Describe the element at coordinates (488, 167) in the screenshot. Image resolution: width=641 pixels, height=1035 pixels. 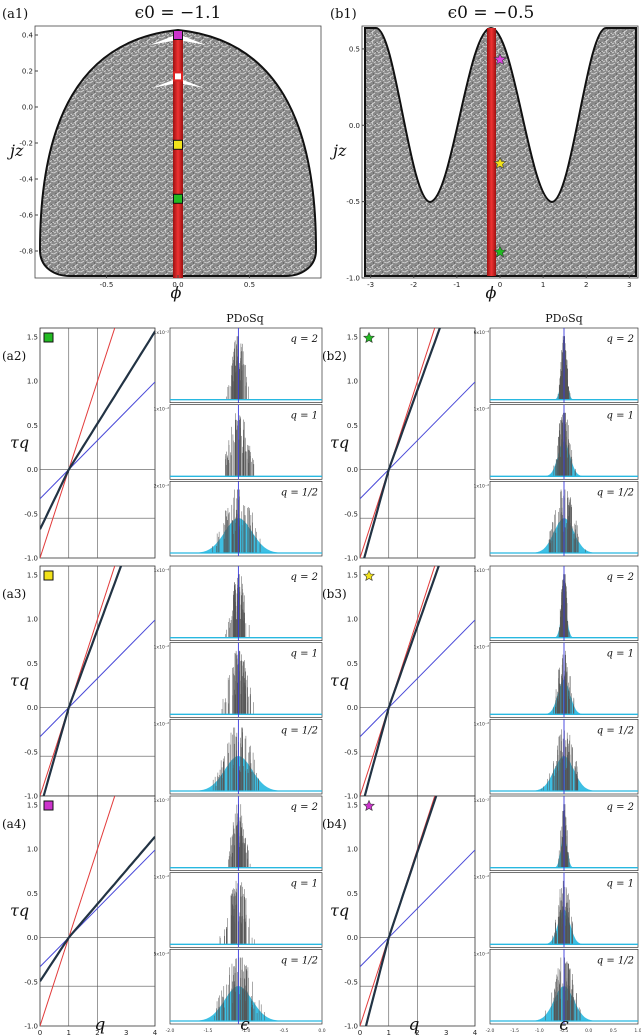
I see `b1-ticks: -3 -2 -1 0 1 2 3 0.5 0.0 -0.5 -1.0` at that location.